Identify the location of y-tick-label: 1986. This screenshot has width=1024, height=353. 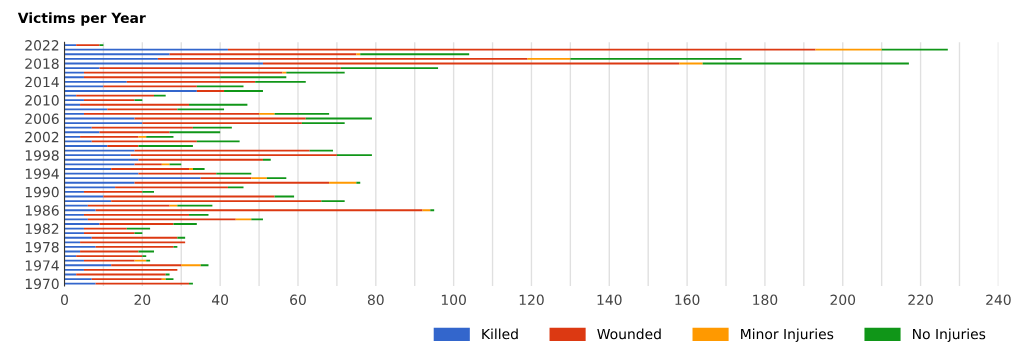
(42, 210).